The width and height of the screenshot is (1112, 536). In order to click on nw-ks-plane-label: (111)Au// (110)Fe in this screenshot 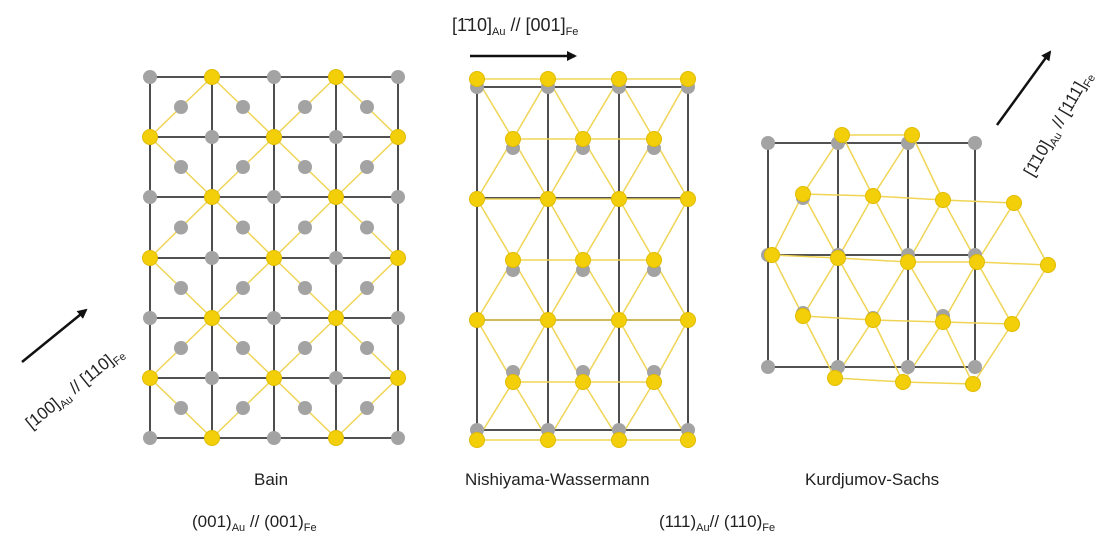, I will do `click(717, 523)`.